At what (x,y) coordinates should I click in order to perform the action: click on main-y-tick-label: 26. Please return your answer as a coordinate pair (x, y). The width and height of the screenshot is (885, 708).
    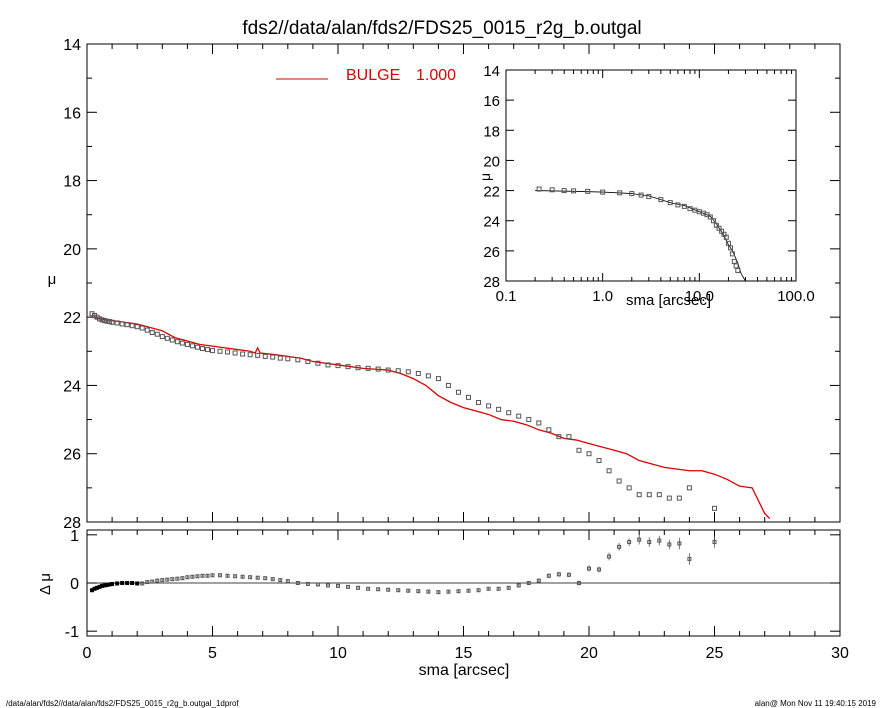
    Looking at the image, I should click on (72, 455).